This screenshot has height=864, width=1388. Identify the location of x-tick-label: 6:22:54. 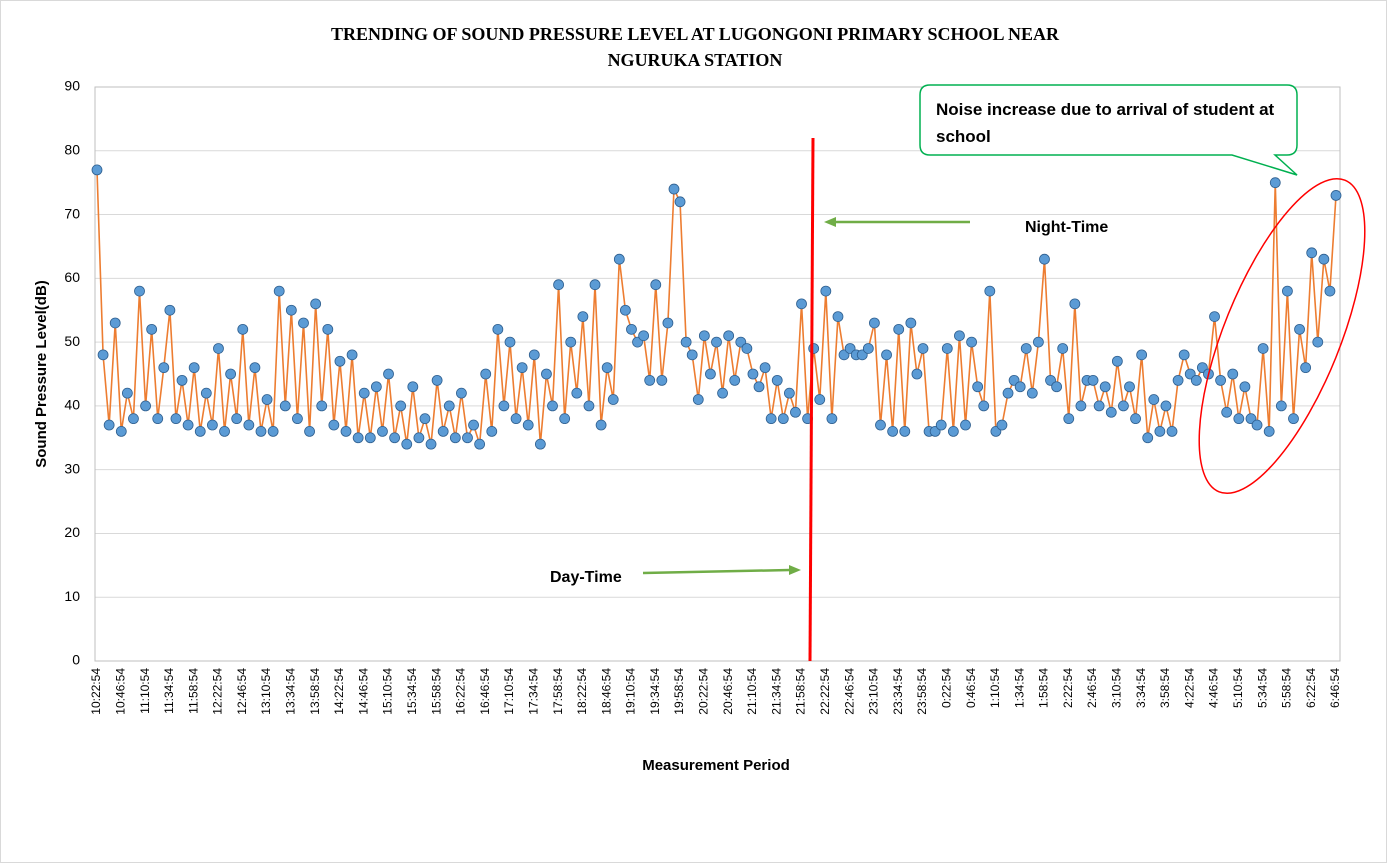
(1311, 688).